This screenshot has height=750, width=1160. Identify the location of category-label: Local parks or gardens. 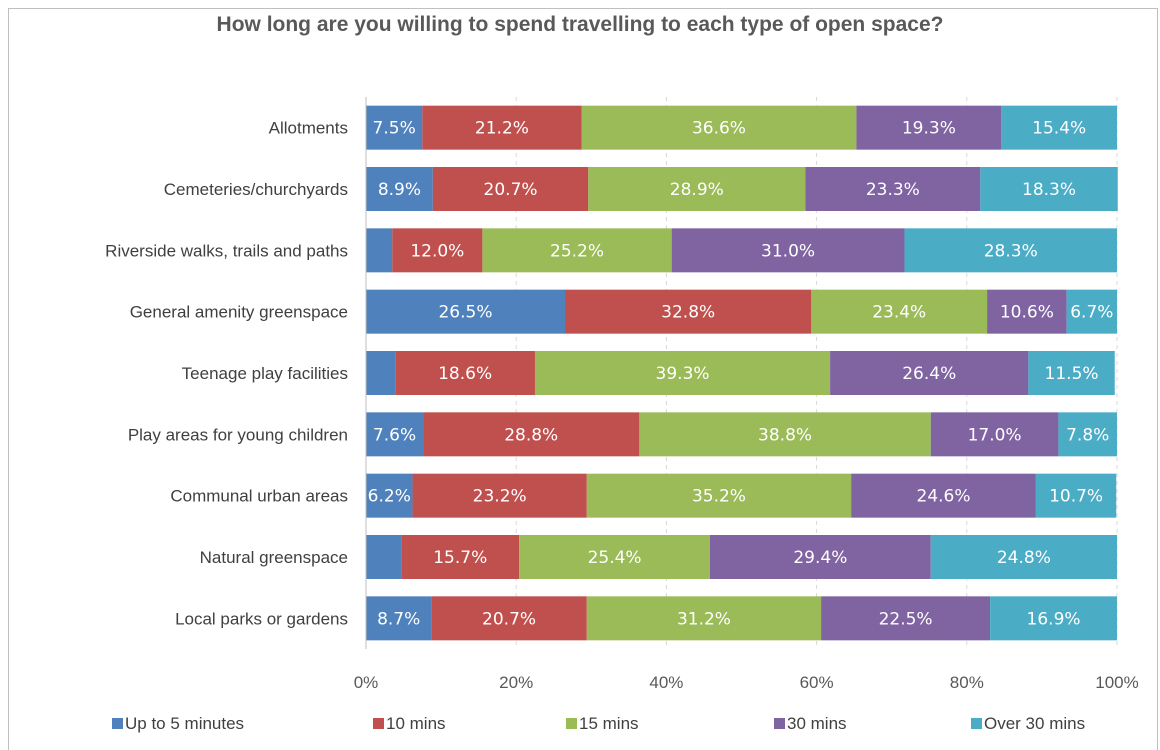
(261, 618).